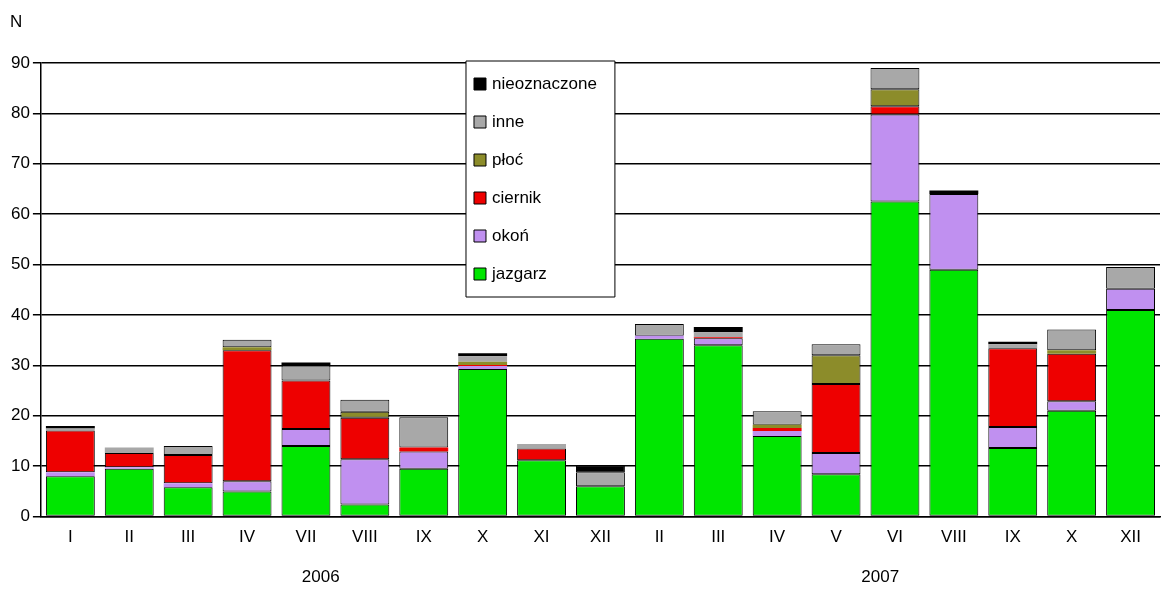 This screenshot has width=1170, height=599. I want to click on y-tick-label: 70, so click(20, 163).